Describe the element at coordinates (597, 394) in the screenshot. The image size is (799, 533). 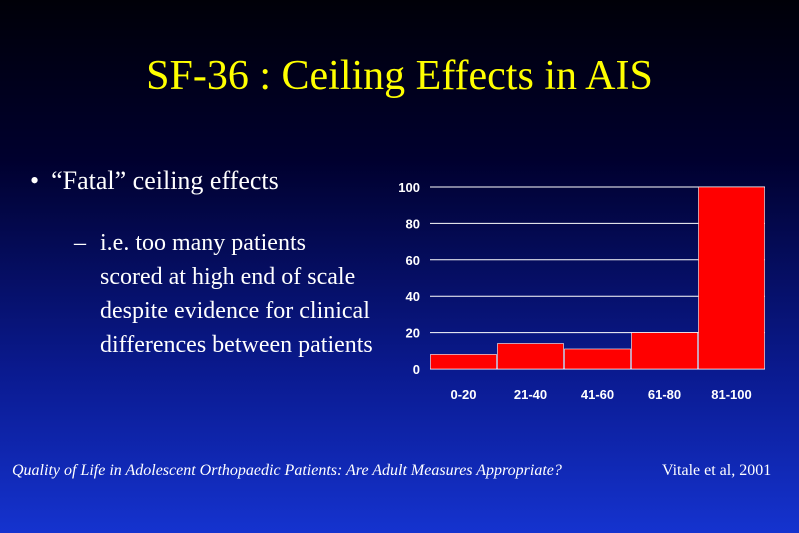
I see `x-tick-label: 41-60` at that location.